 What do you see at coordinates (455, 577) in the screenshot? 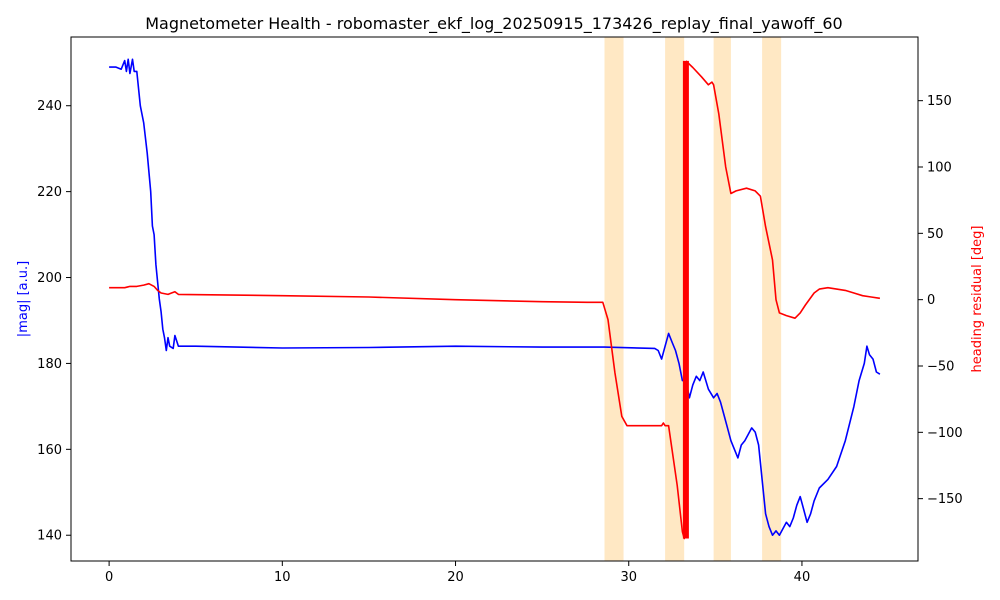
I see `x-tick-label: 20` at bounding box center [455, 577].